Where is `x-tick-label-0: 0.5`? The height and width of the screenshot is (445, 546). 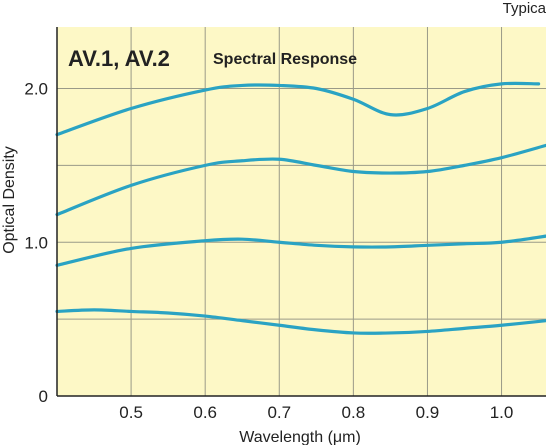
x-tick-label-0: 0.5 is located at coordinates (131, 412).